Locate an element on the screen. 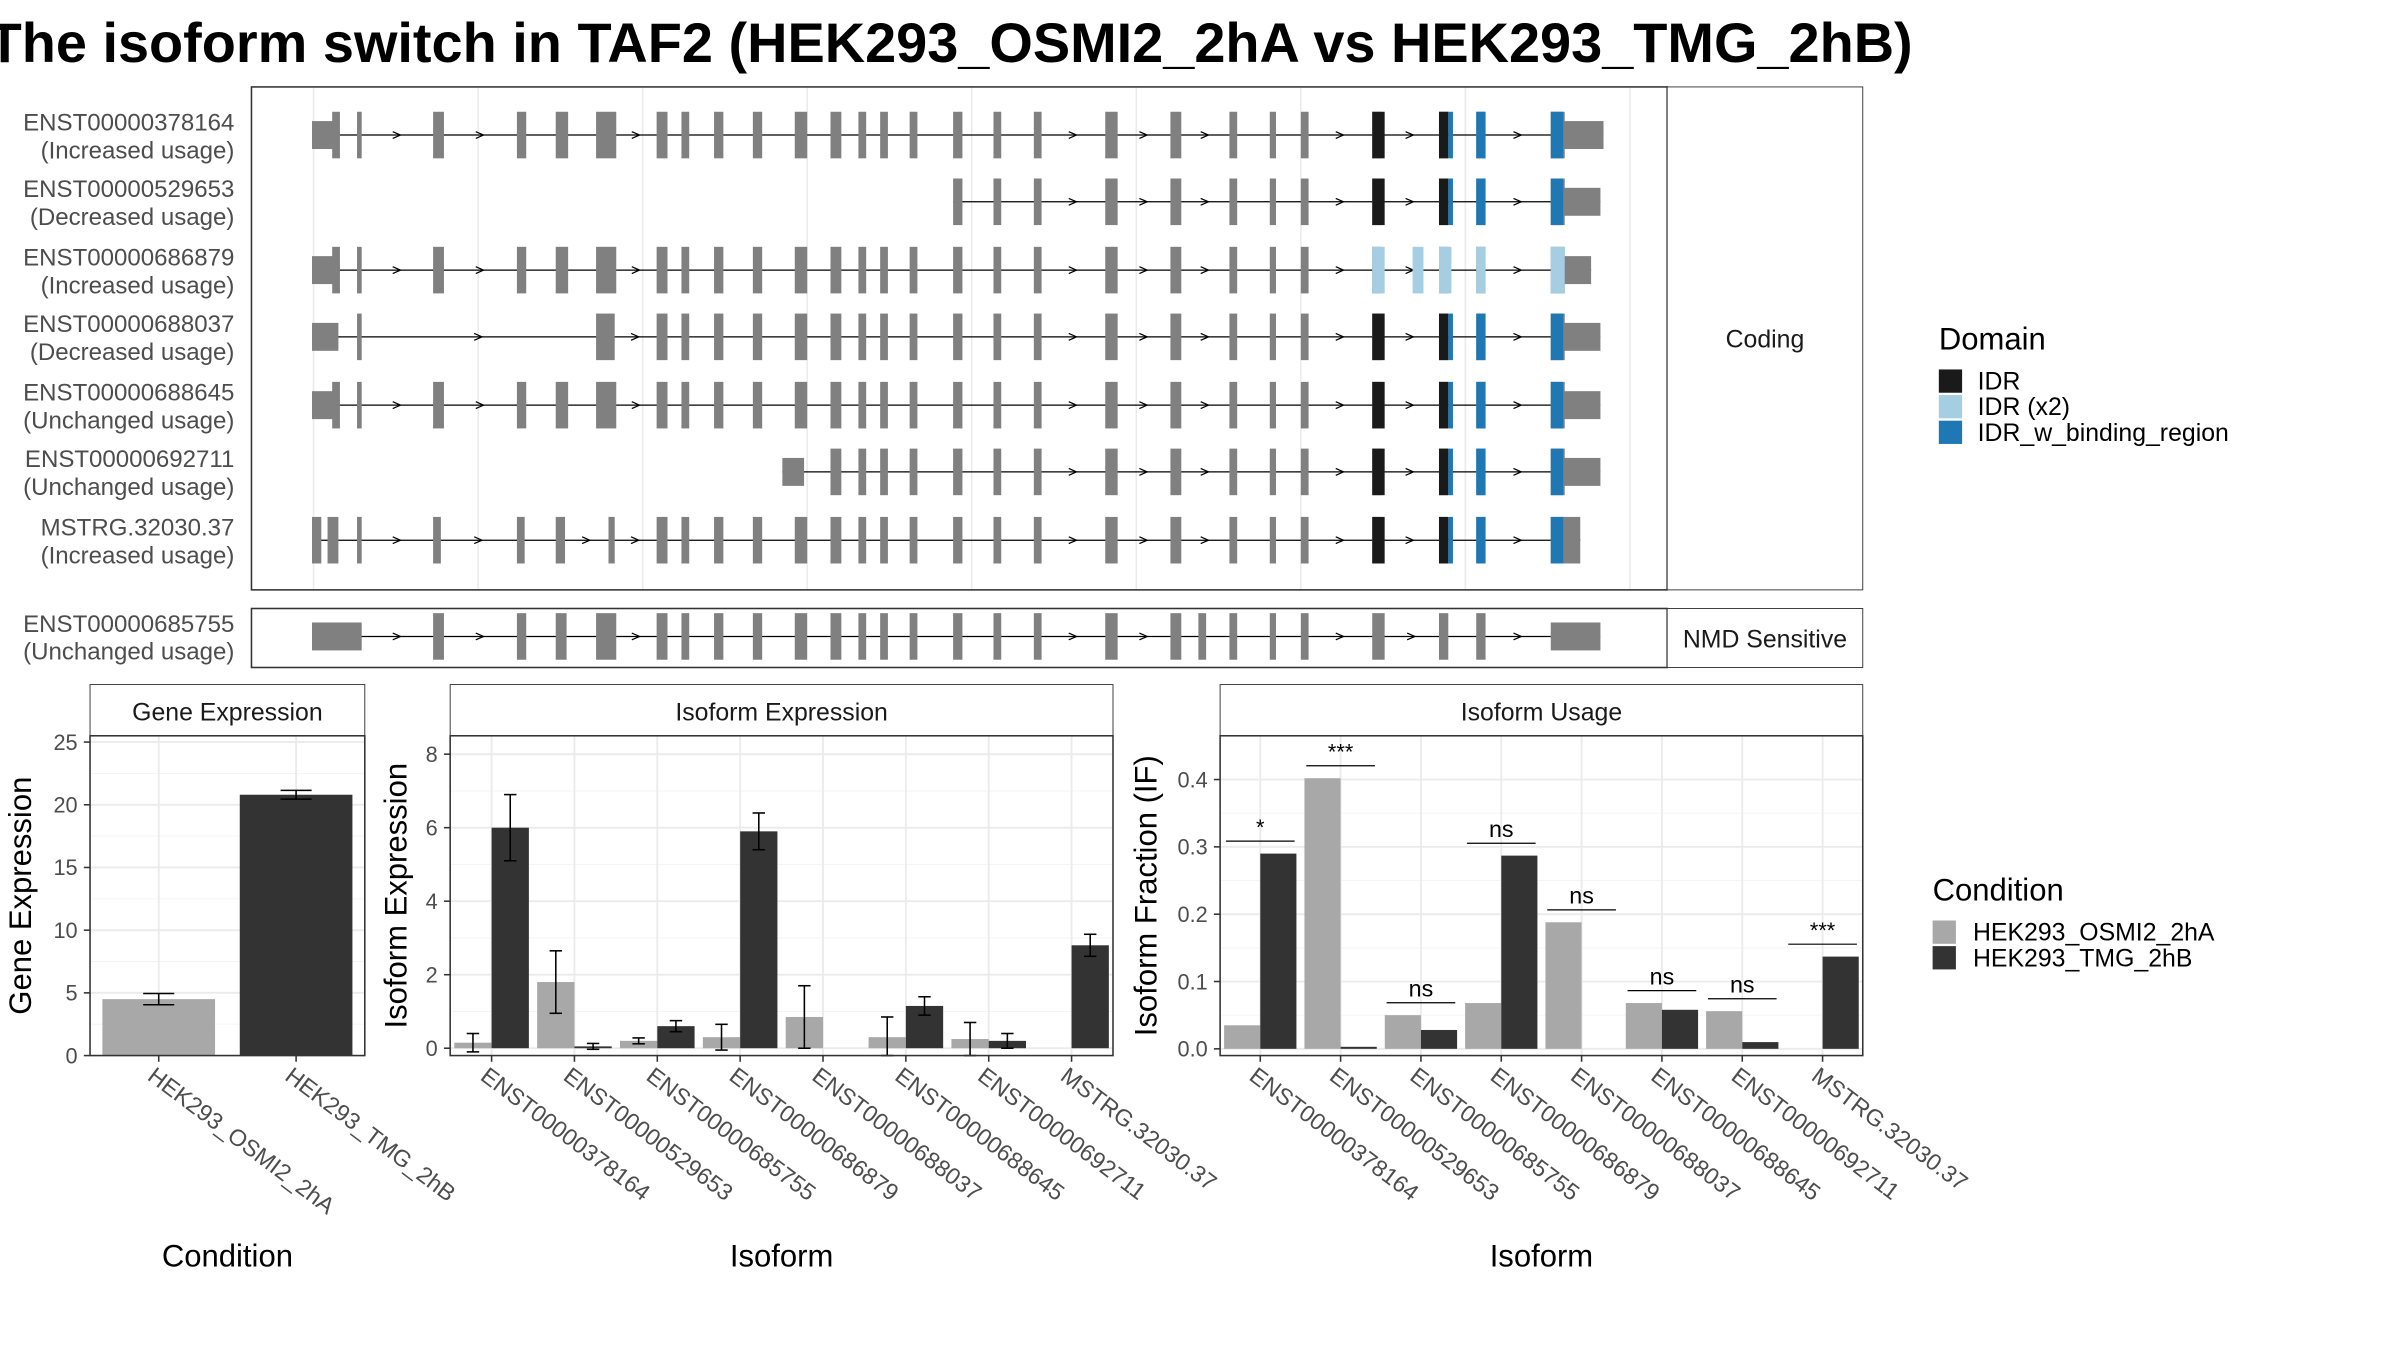  y-tick-label: 25 is located at coordinates (65, 742).